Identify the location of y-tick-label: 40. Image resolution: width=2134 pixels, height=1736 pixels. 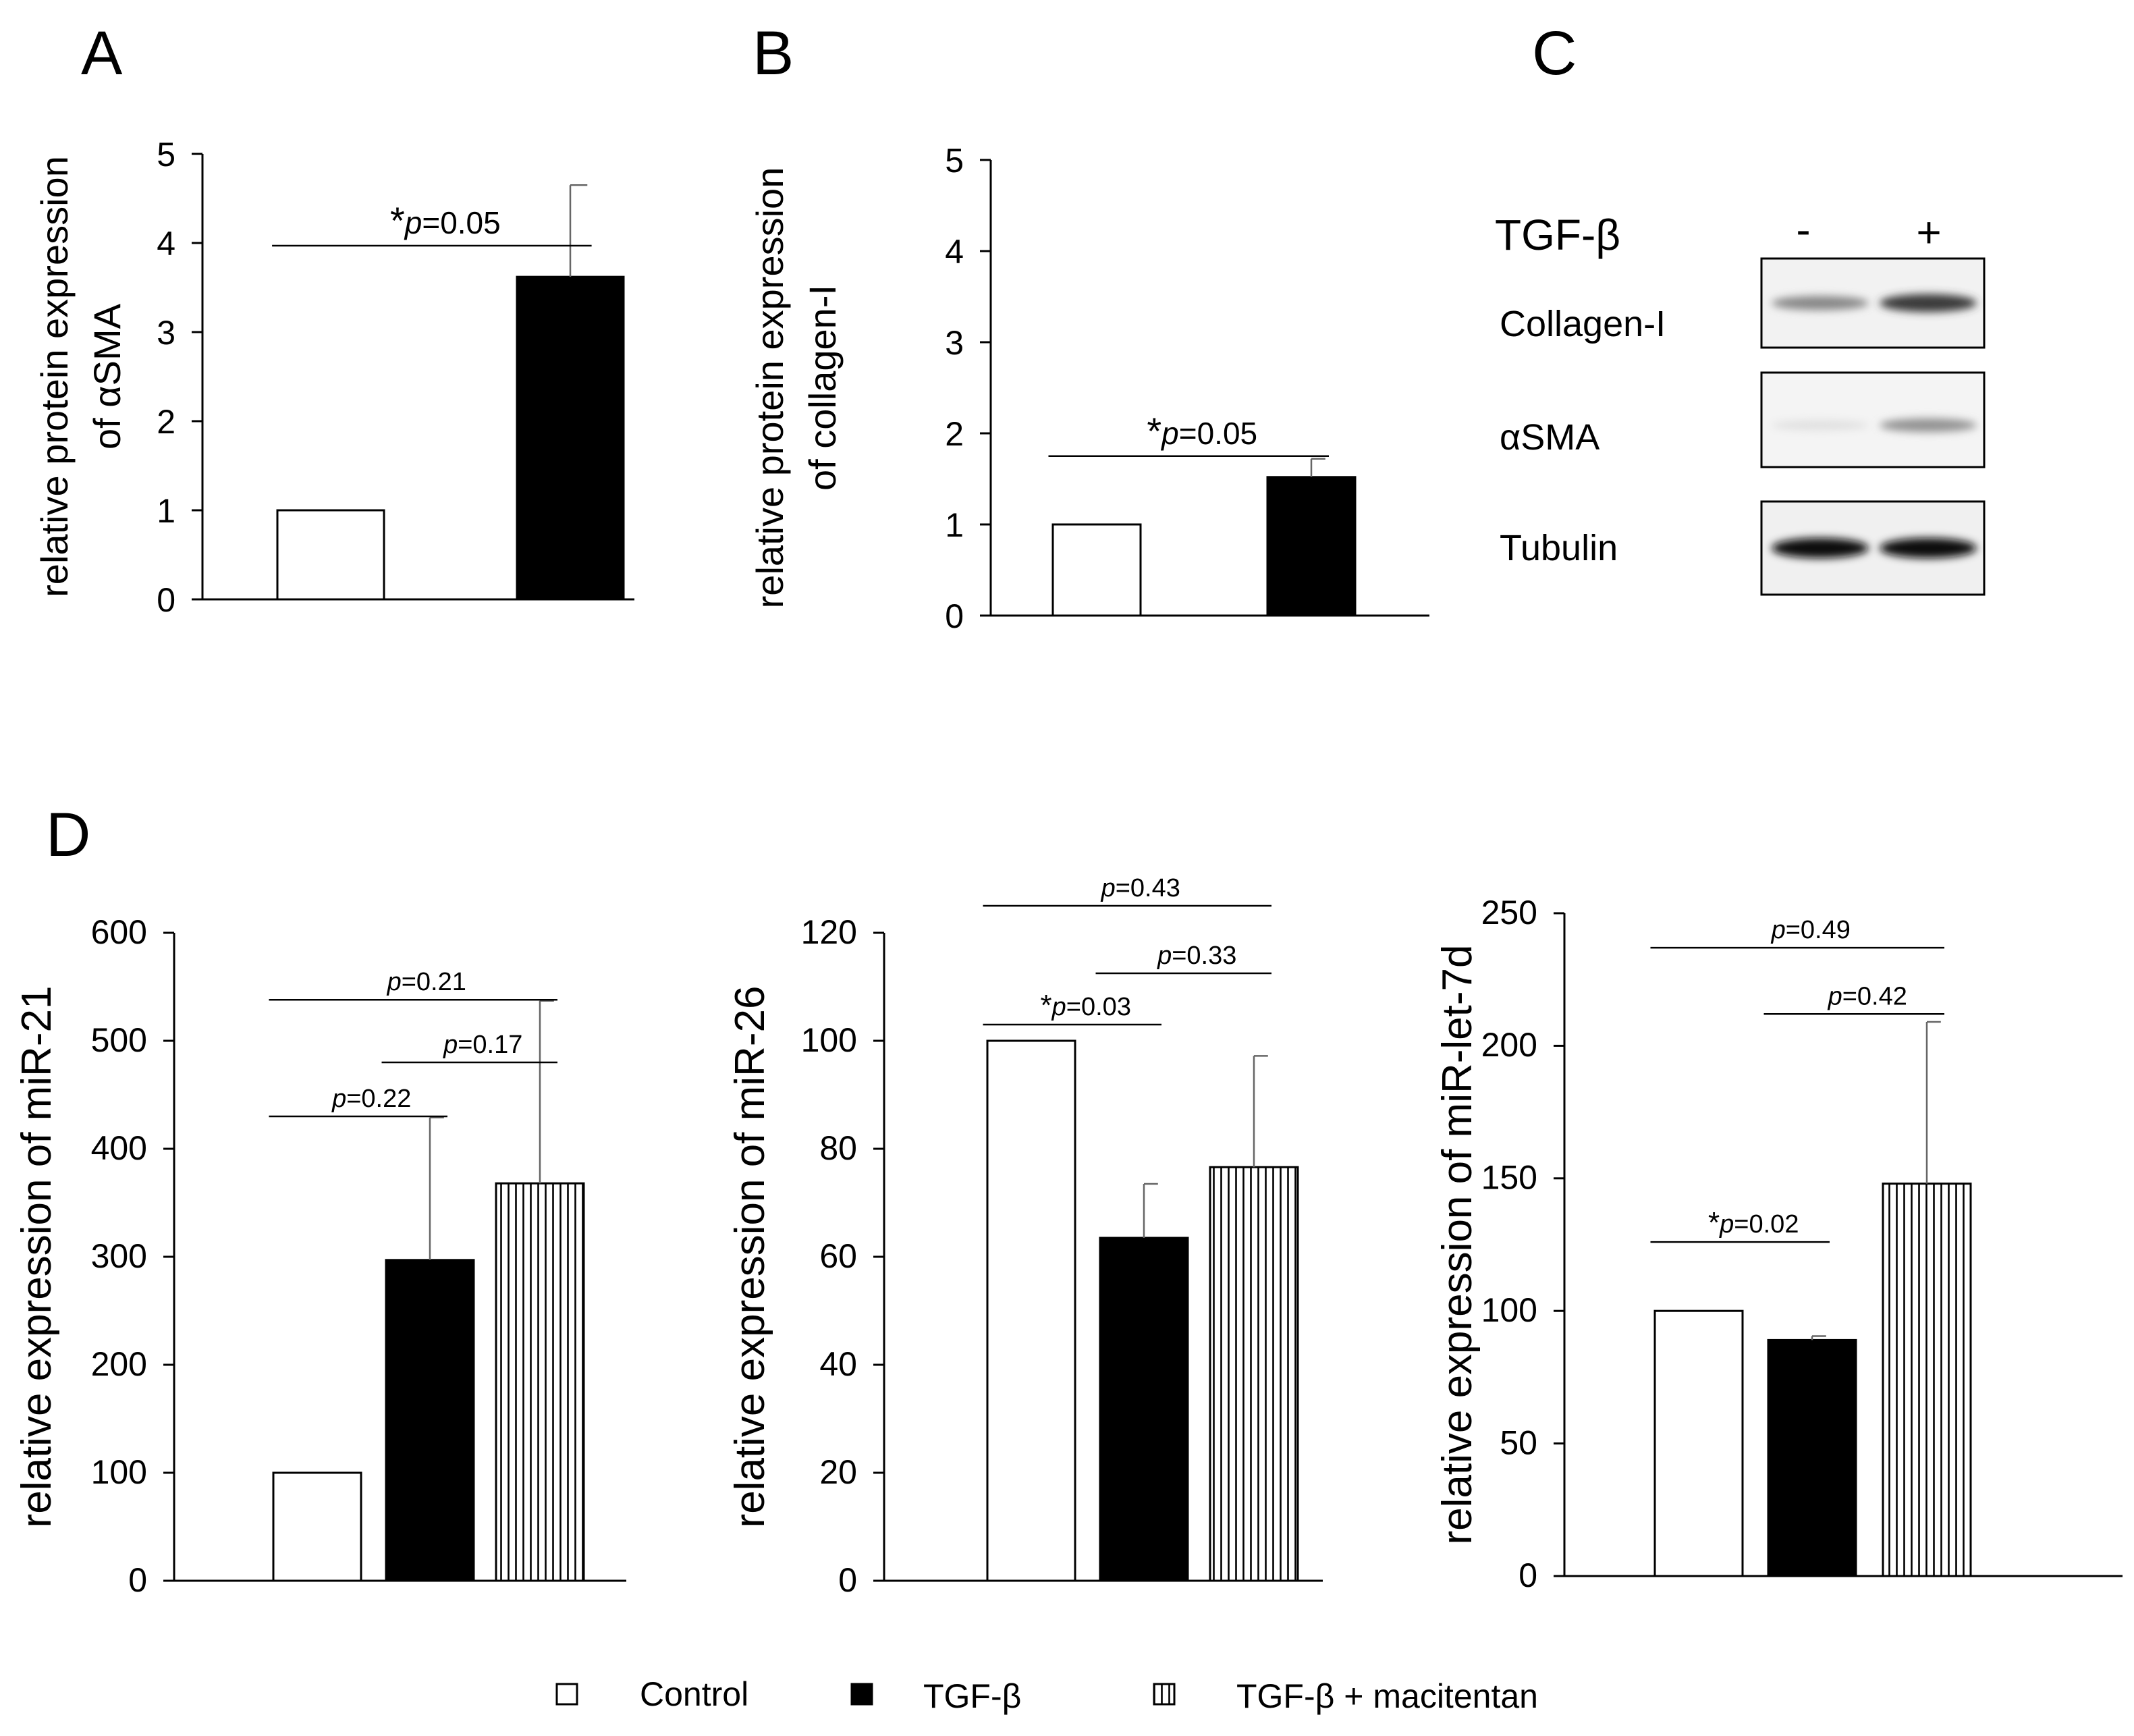
(838, 1364).